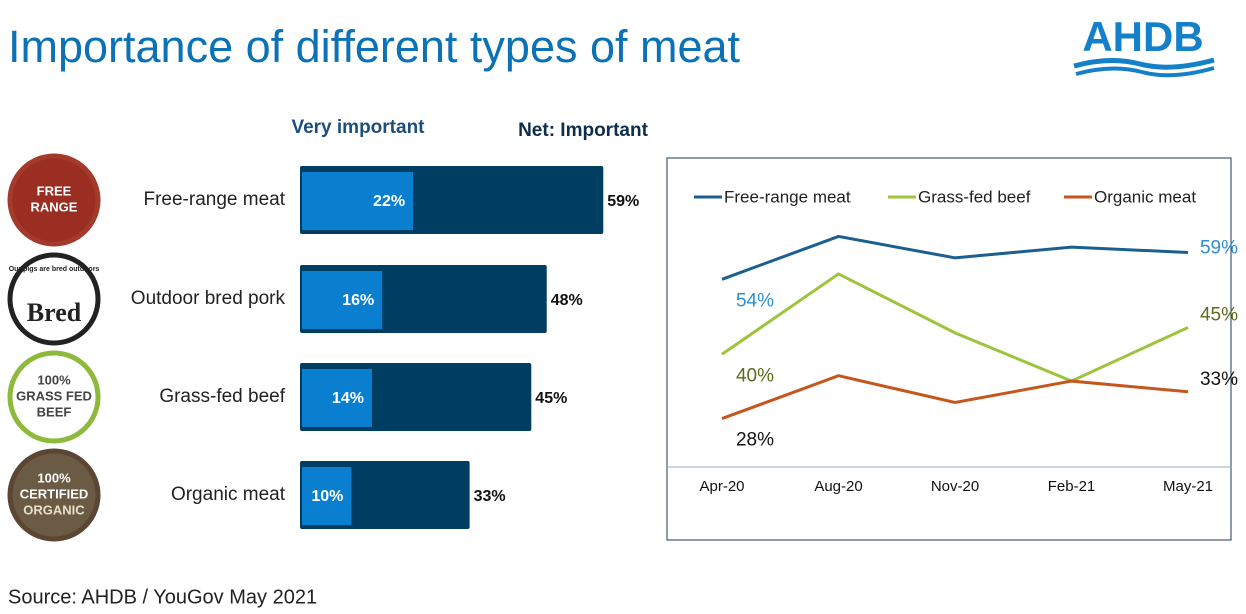 The width and height of the screenshot is (1246, 614). Describe the element at coordinates (358, 127) in the screenshot. I see `legend-label: Very important` at that location.